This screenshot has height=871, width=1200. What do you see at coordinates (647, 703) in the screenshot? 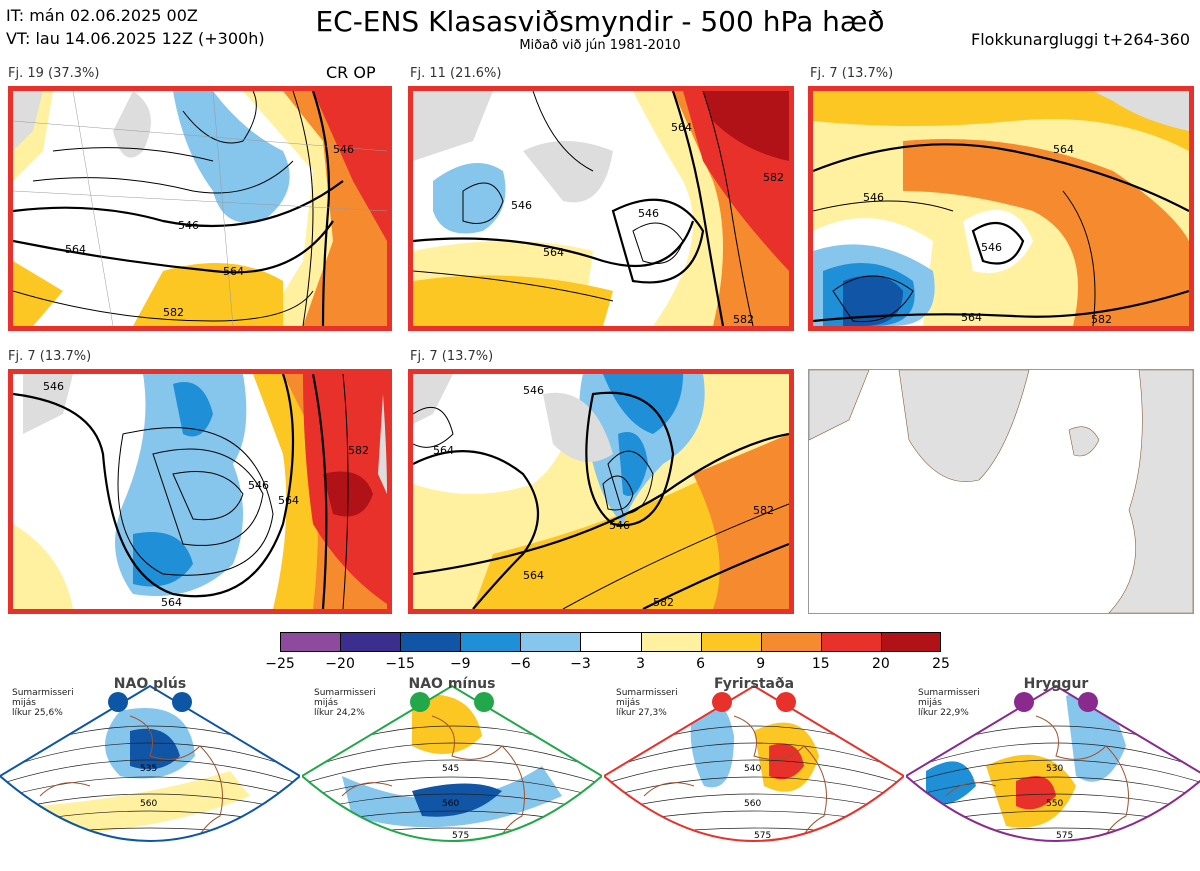
I see `regime-info-3: Sumarmisseri mijás líkur 27,3%` at bounding box center [647, 703].